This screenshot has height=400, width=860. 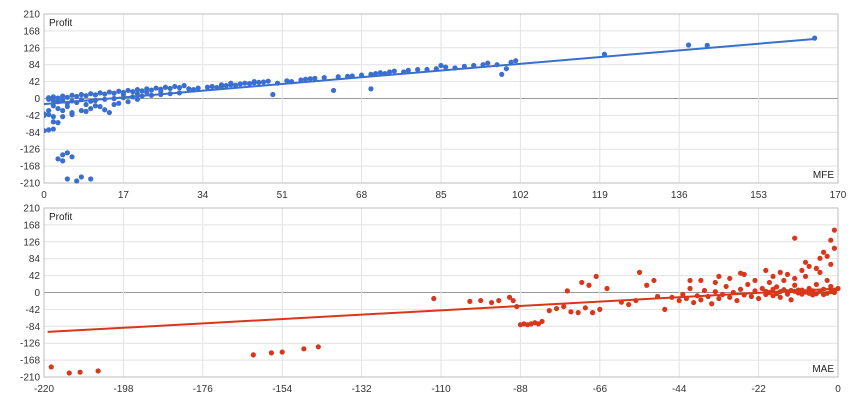 What do you see at coordinates (30, 344) in the screenshot?
I see `y-tick-label: -126` at bounding box center [30, 344].